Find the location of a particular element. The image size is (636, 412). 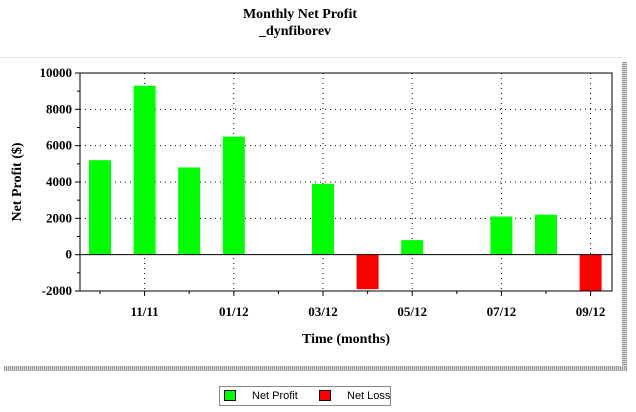

chart-legend: Net Profit Net Loss is located at coordinates (305, 396).